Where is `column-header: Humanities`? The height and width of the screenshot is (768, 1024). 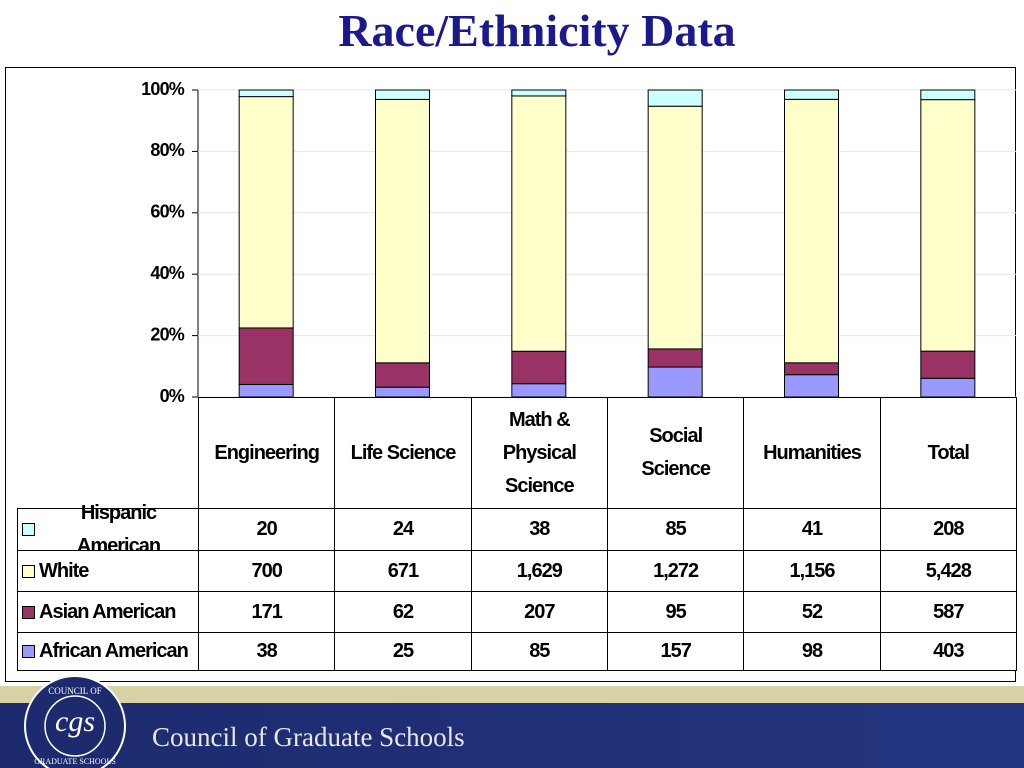
column-header: Humanities is located at coordinates (812, 453).